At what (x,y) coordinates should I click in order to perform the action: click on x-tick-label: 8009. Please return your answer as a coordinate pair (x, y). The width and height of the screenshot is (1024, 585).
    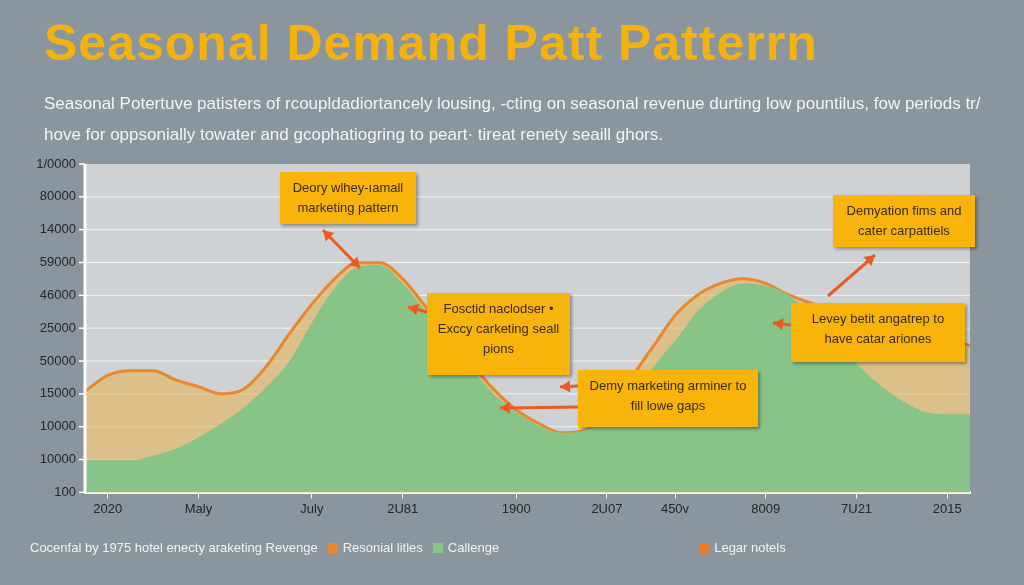
    Looking at the image, I should click on (766, 508).